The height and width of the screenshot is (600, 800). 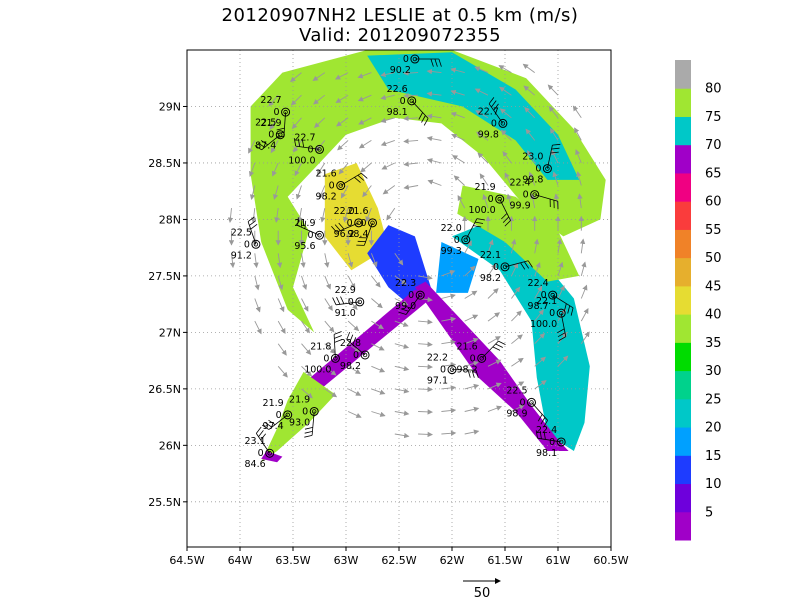 What do you see at coordinates (400, 15) in the screenshot?
I see `map-title: 20120907NH2 LESLIE at 0.5 km (m/s)` at bounding box center [400, 15].